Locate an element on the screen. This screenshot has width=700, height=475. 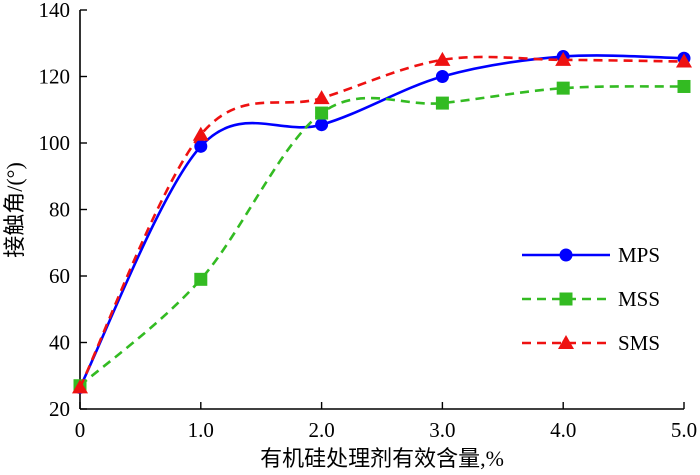
x-tick-label: 0 is located at coordinates (80, 430).